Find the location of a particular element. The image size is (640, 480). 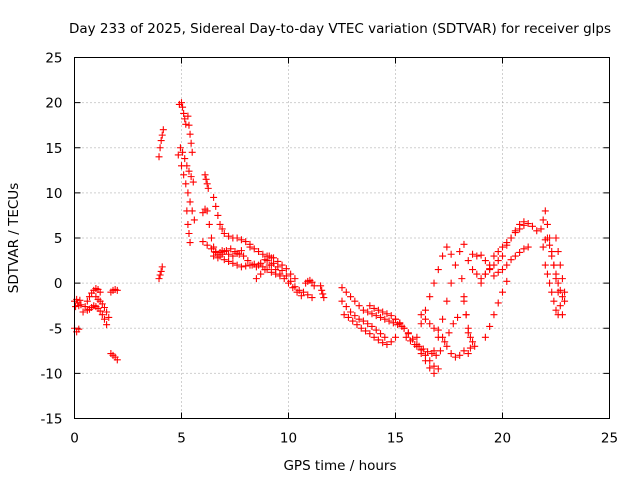

y-axis-label: SDTVAR / TECUs is located at coordinates (14, 238).